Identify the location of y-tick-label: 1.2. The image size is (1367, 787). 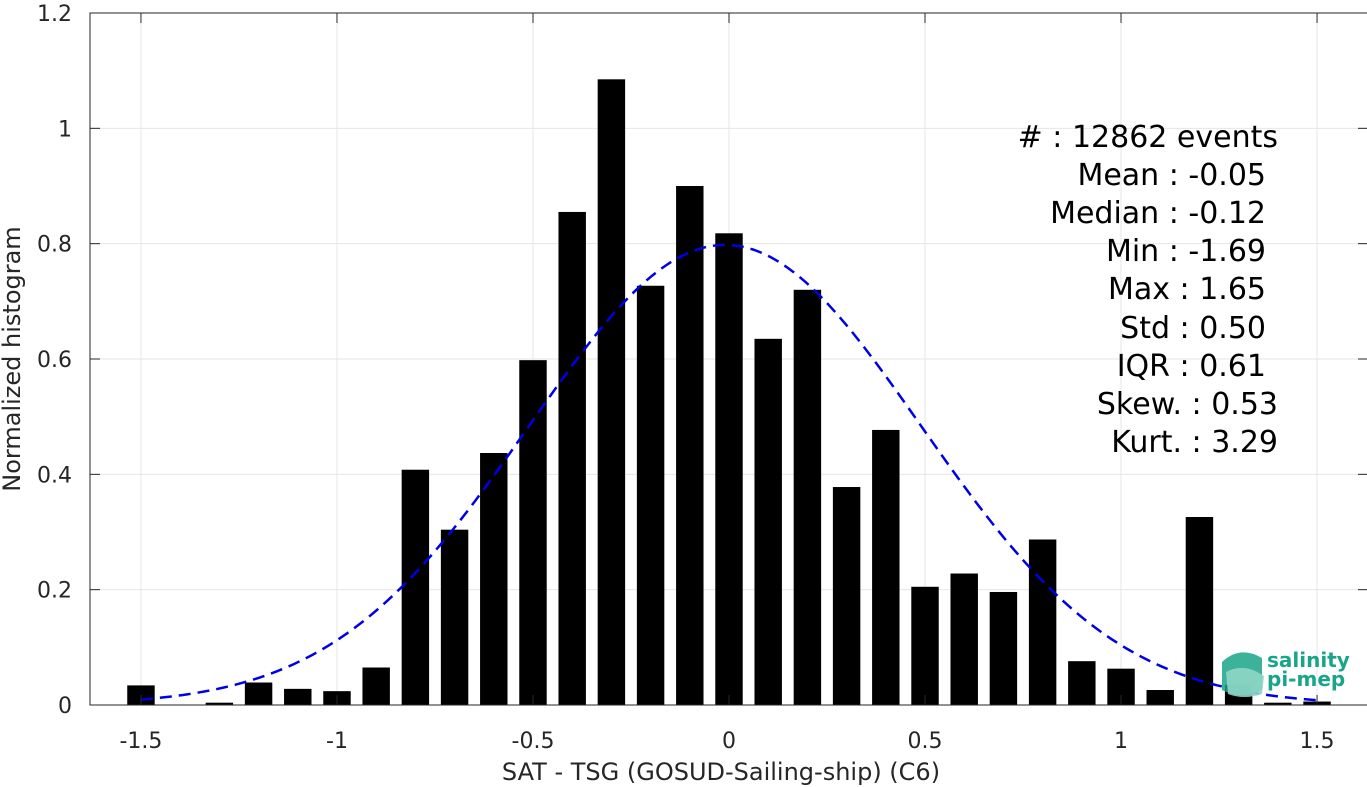
(54, 14).